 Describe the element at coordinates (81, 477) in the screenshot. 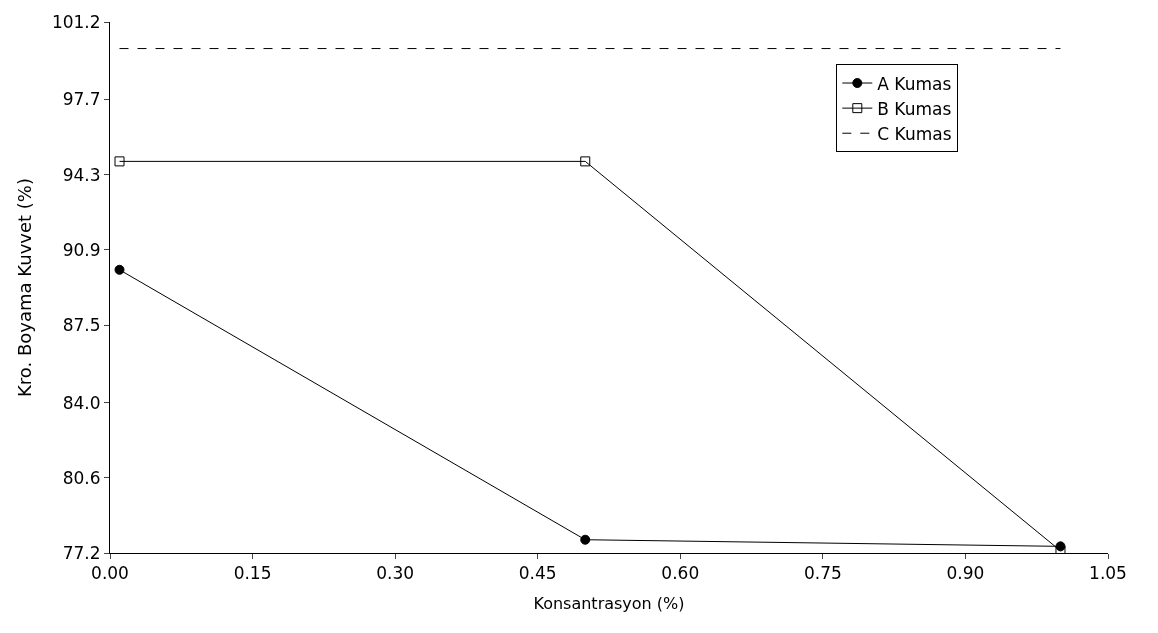

I see `y-tick-label: 80.6` at that location.